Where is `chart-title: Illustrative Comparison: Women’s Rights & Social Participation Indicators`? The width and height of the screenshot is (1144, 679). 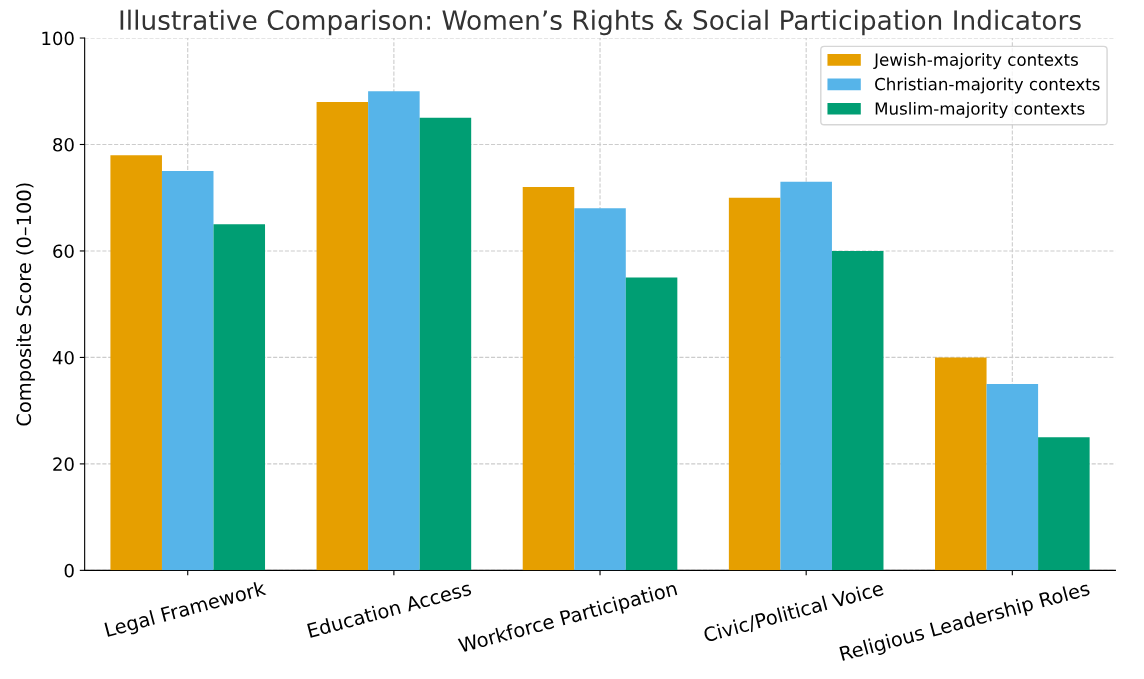 chart-title: Illustrative Comparison: Women’s Rights & Social Participation Indicators is located at coordinates (600, 22).